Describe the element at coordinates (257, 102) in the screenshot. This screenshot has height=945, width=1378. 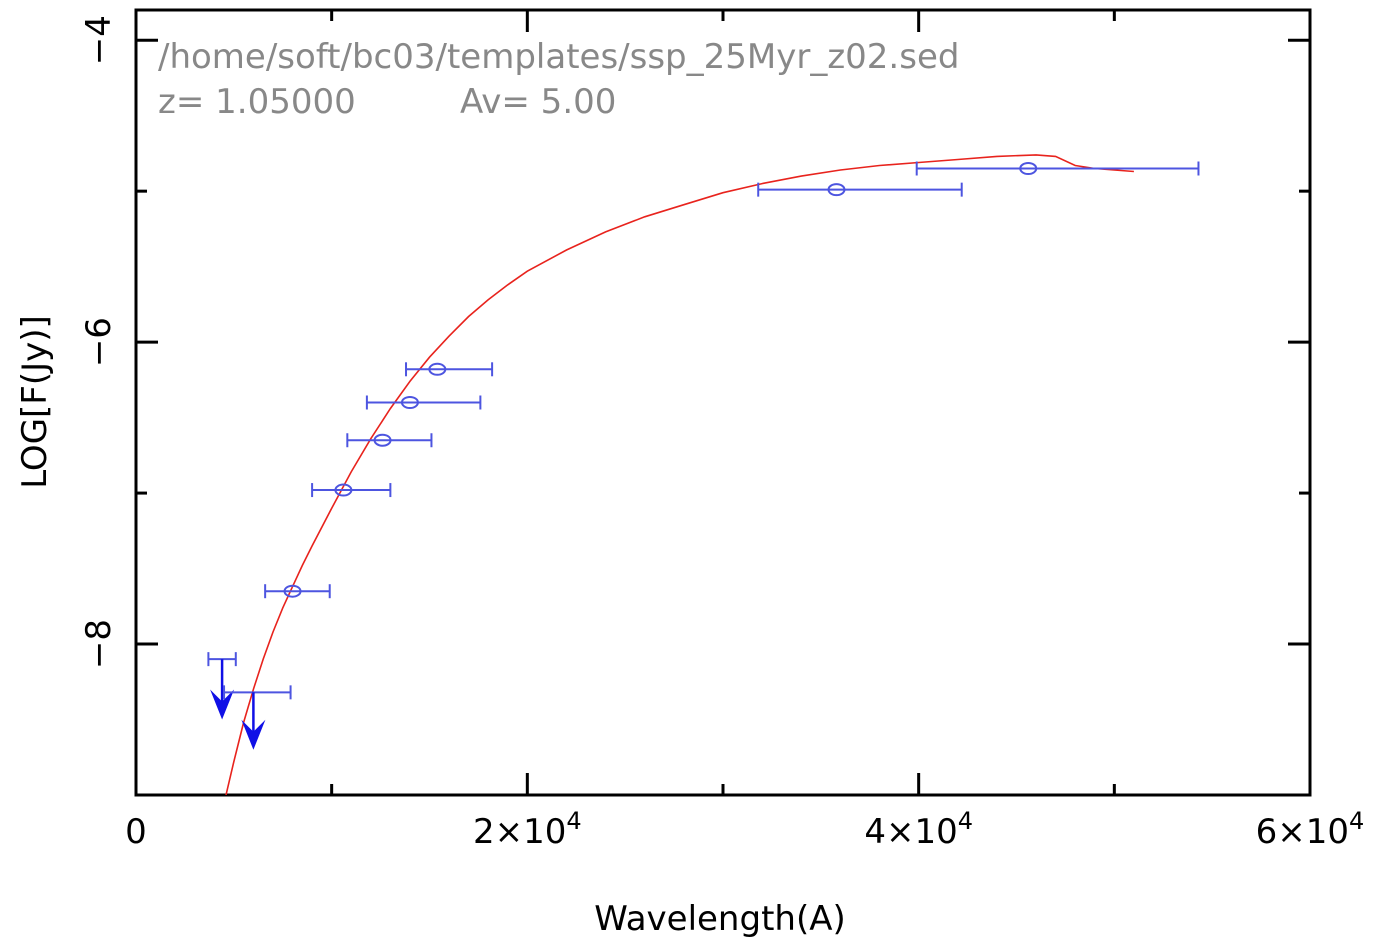
I see `redshift-label: z= 1.05000` at that location.